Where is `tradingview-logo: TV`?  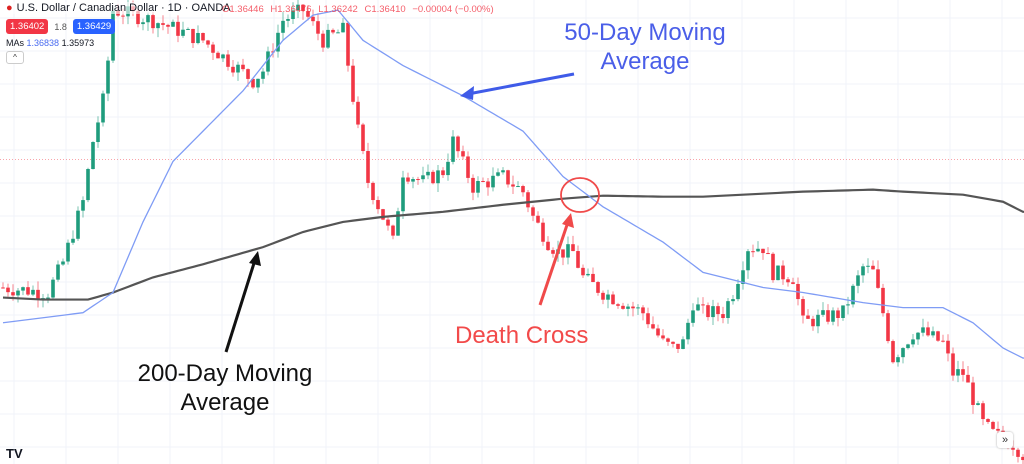 tradingview-logo: TV is located at coordinates (14, 453).